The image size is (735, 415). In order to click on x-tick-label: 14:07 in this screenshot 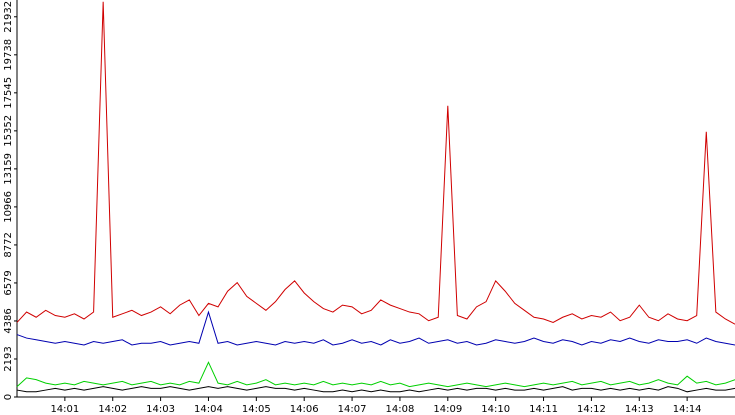, I will do `click(352, 409)`.